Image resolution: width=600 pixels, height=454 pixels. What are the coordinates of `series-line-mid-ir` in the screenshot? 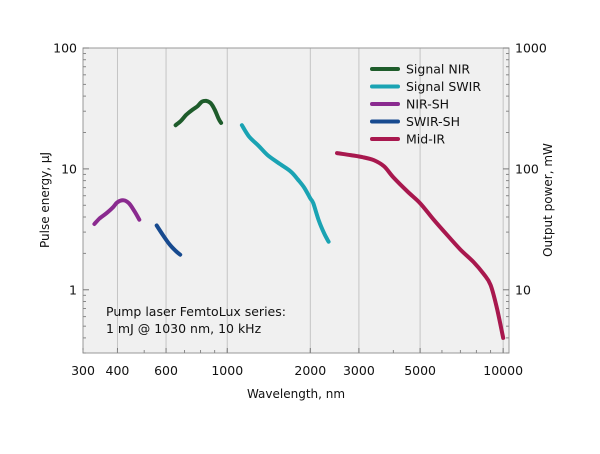 It's located at (420, 245).